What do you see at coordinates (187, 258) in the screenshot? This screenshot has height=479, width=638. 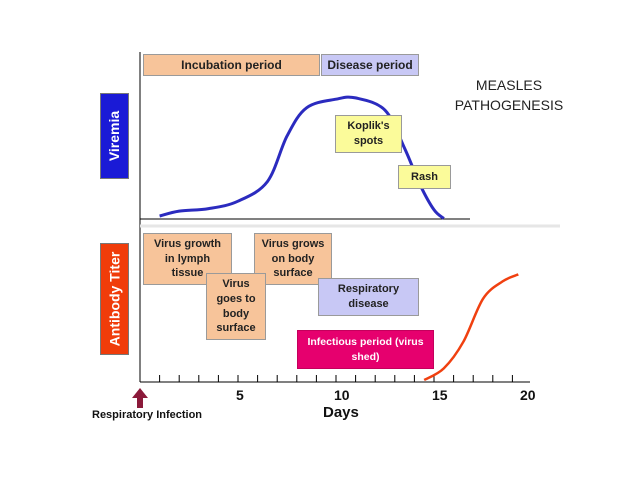 I see `lymph-line-2: in lymph` at bounding box center [187, 258].